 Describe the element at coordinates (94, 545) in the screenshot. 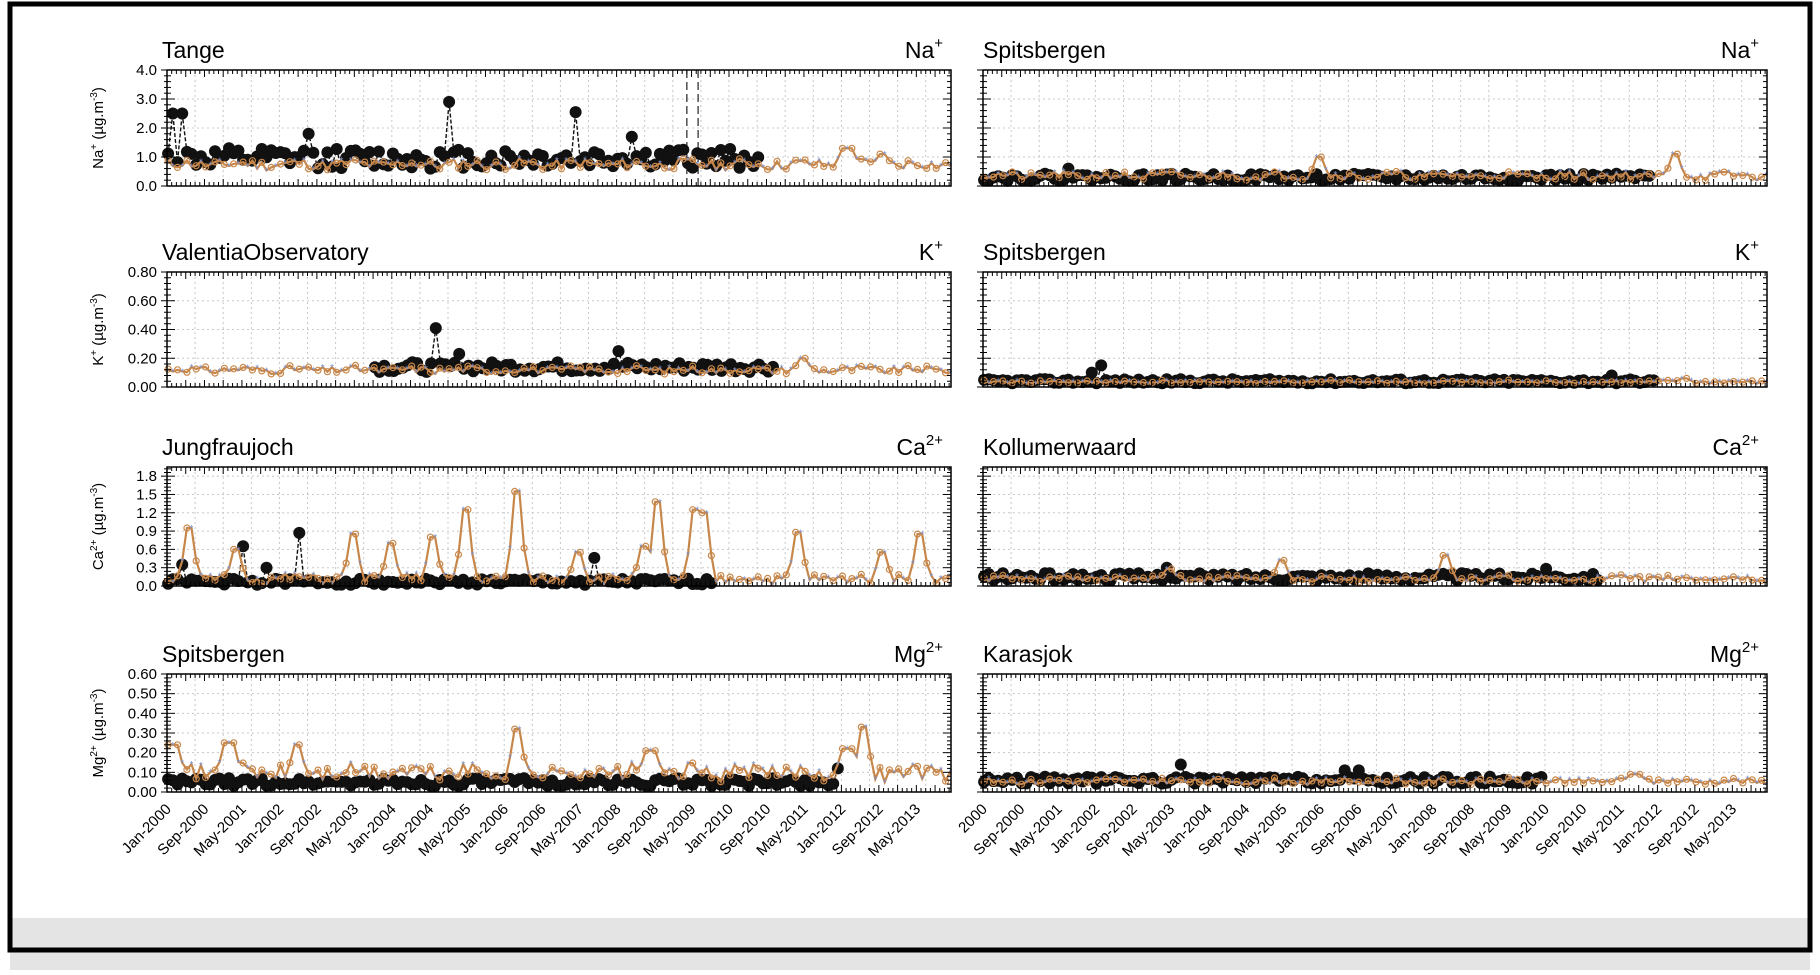

I see `y-axis-label-sup: 2+` at that location.